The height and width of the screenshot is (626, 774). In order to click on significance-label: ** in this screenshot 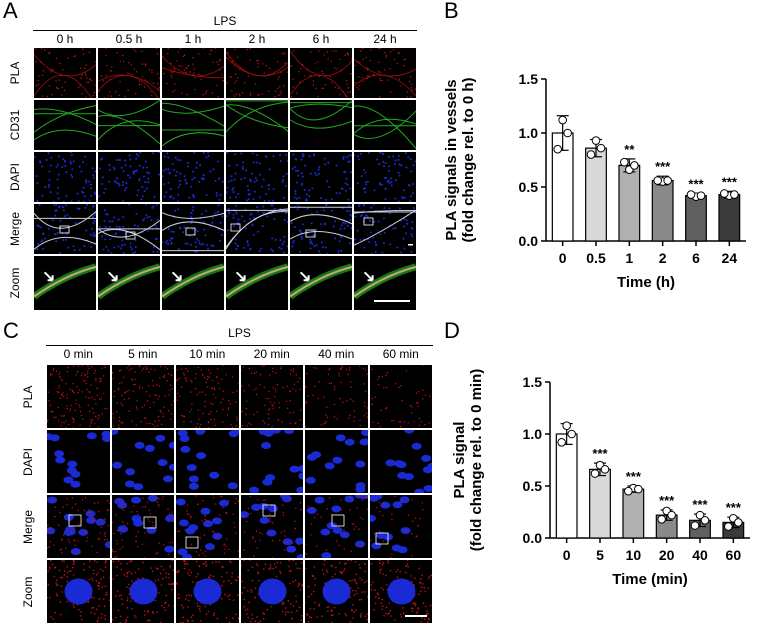, I will do `click(629, 149)`.